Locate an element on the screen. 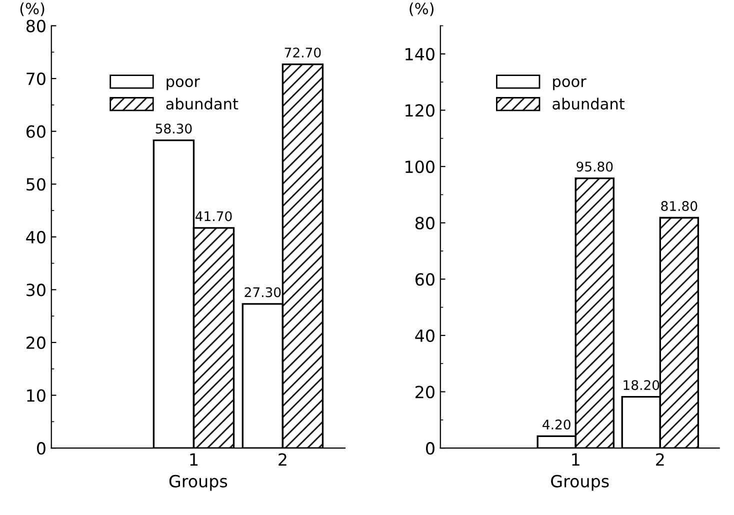 The width and height of the screenshot is (734, 515). y-tick-label: 10 is located at coordinates (36, 395).